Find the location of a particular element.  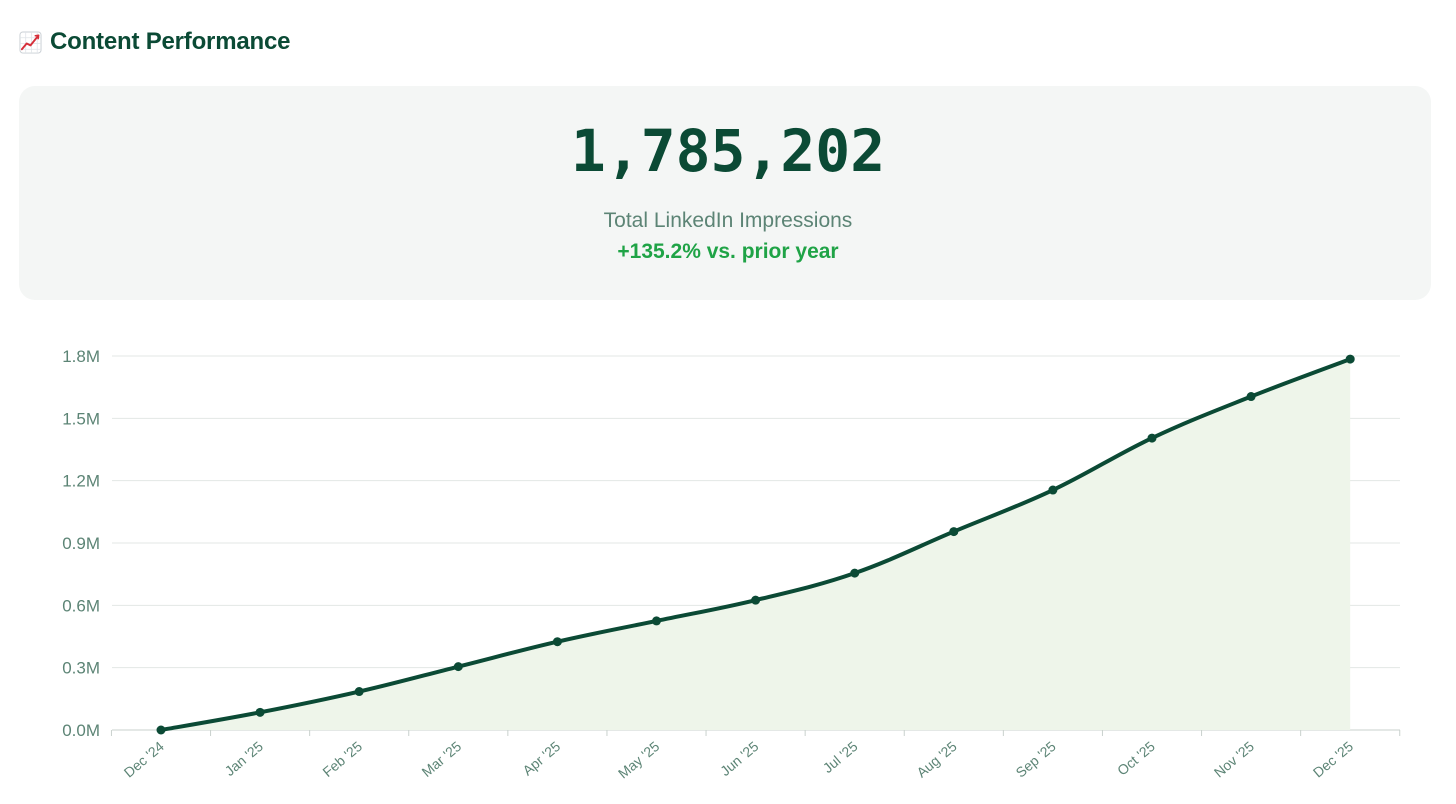

section-header: Content Performance is located at coordinates (154, 42).